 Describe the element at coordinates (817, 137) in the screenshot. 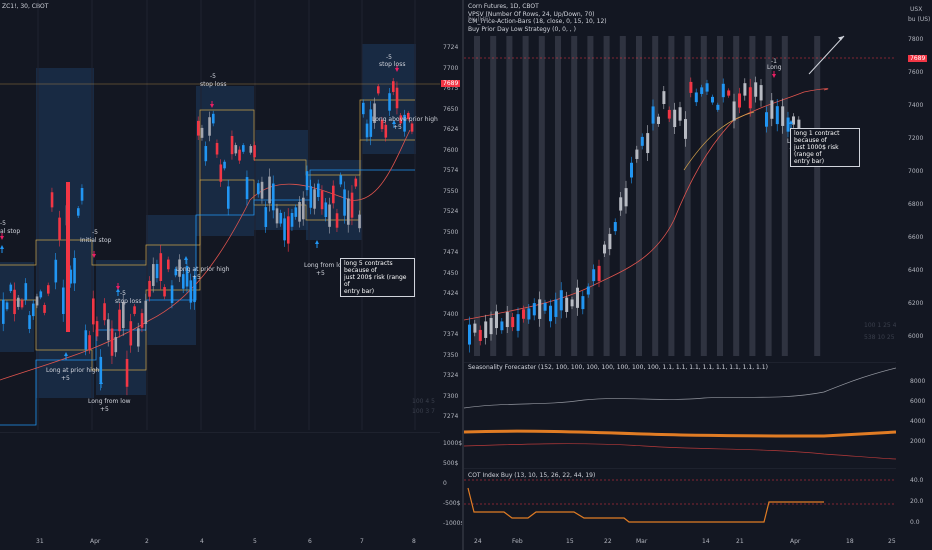

I see `tooltip-line: long 1 contract because of` at that location.